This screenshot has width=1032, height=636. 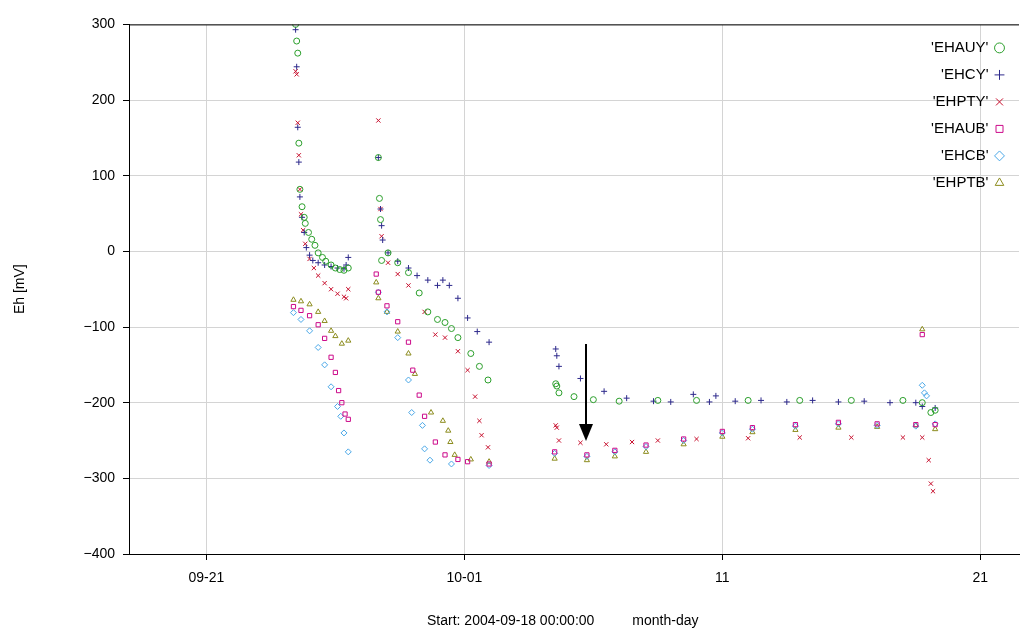 What do you see at coordinates (965, 155) in the screenshot?
I see `legend-label: 'EHCB'` at bounding box center [965, 155].